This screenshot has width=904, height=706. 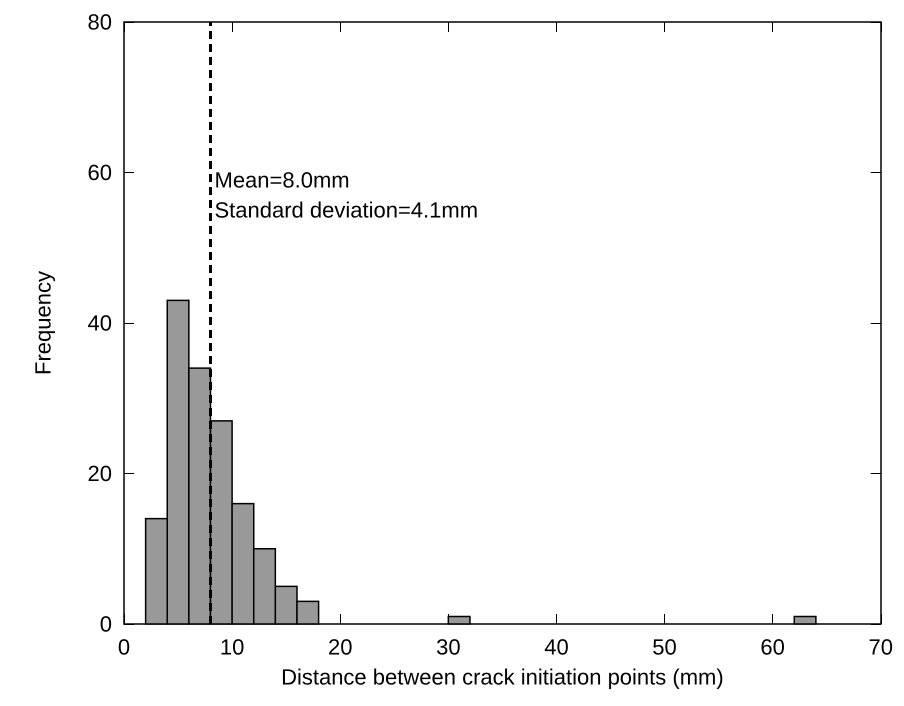 I want to click on y-tick-label: 20, so click(x=100, y=473).